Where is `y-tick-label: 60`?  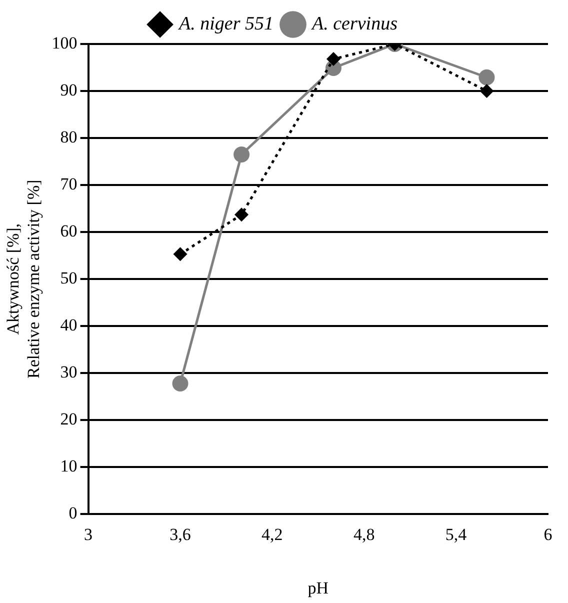 y-tick-label: 60 is located at coordinates (69, 231).